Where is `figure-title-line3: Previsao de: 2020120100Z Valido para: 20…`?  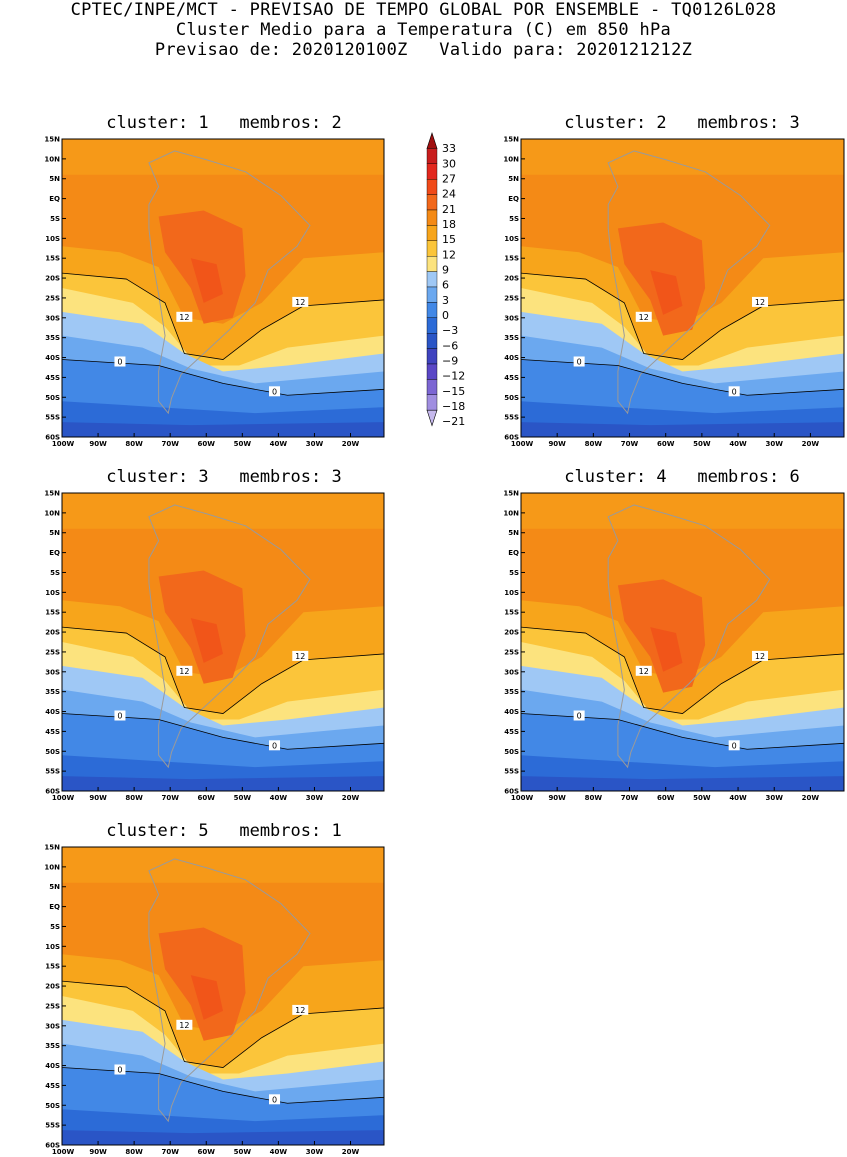
figure-title-line3: Previsao de: 2020120100Z Valido para: 20… is located at coordinates (423, 50).